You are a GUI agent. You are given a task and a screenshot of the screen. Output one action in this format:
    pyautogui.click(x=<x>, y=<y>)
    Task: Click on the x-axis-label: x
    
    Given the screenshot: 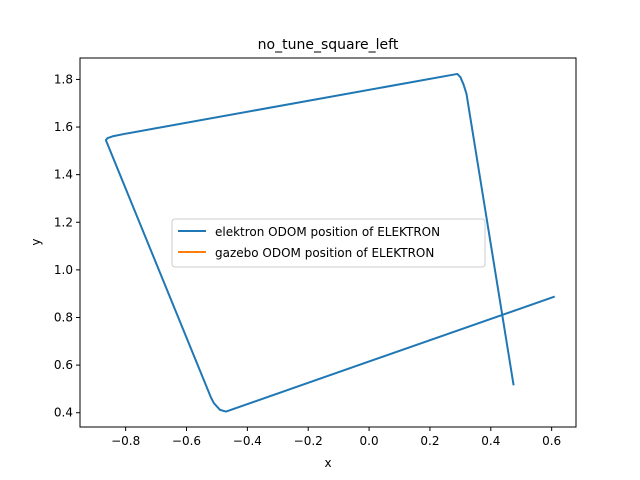 What is the action you would take?
    pyautogui.click(x=327, y=463)
    